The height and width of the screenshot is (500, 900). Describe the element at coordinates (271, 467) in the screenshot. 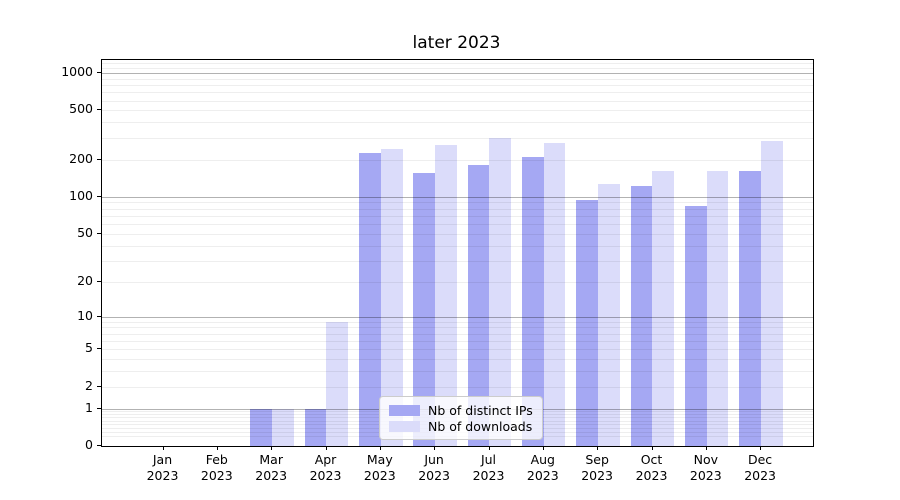

I see `x-tick-label-mar: Mar 2023` at that location.